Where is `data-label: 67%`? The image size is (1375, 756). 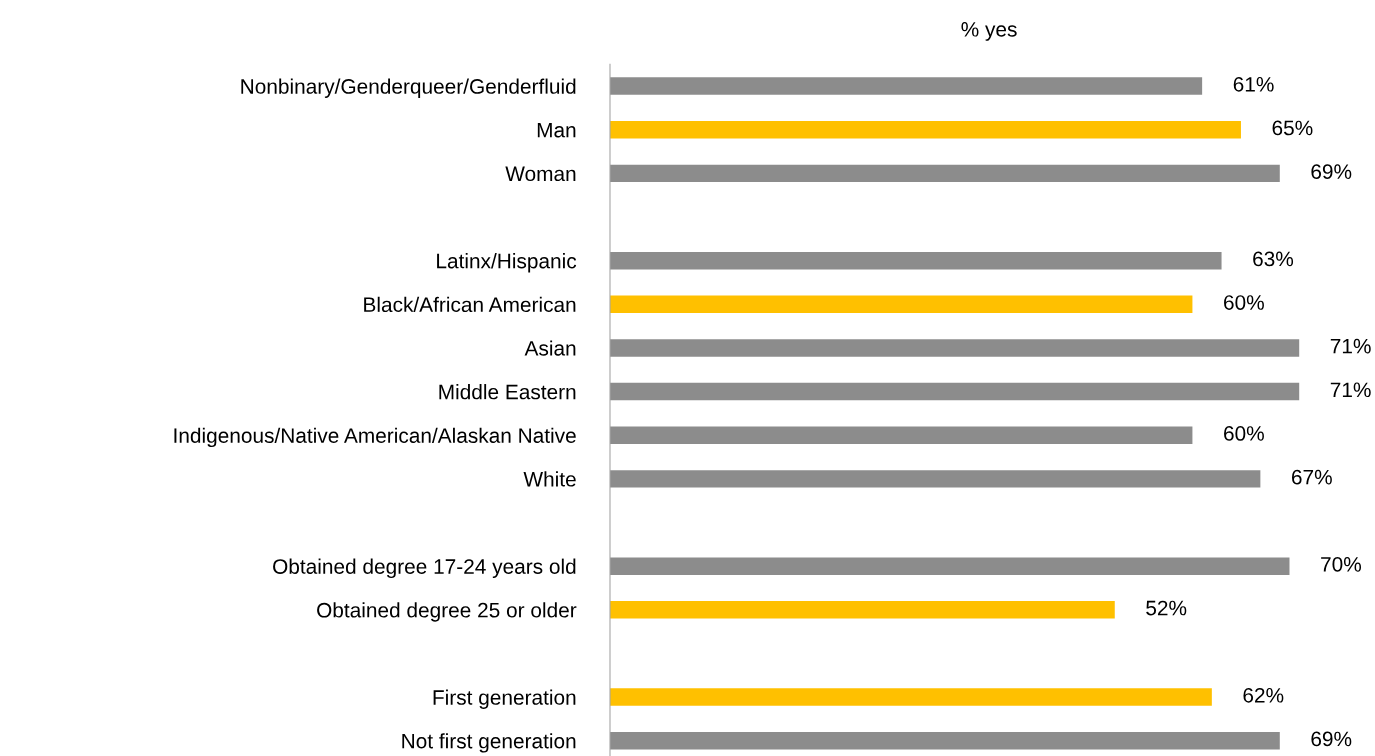 data-label: 67% is located at coordinates (1311, 477).